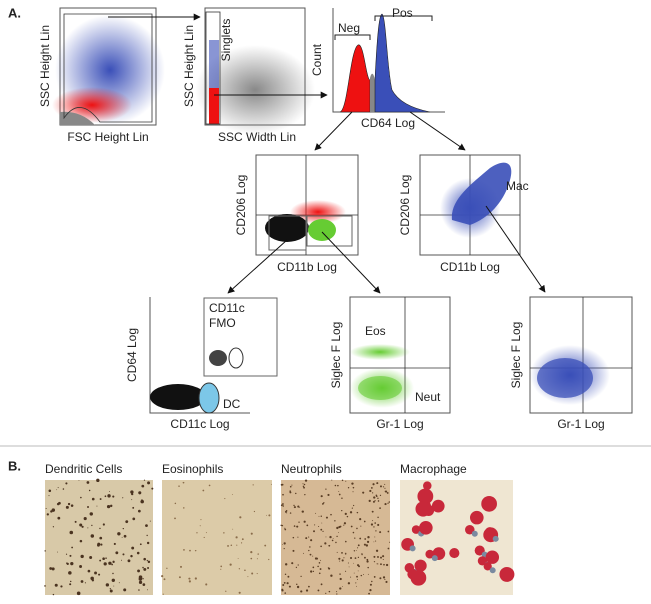 This screenshot has width=651, height=604. What do you see at coordinates (372, 92) in the screenshot?
I see `histogram-mid` at bounding box center [372, 92].